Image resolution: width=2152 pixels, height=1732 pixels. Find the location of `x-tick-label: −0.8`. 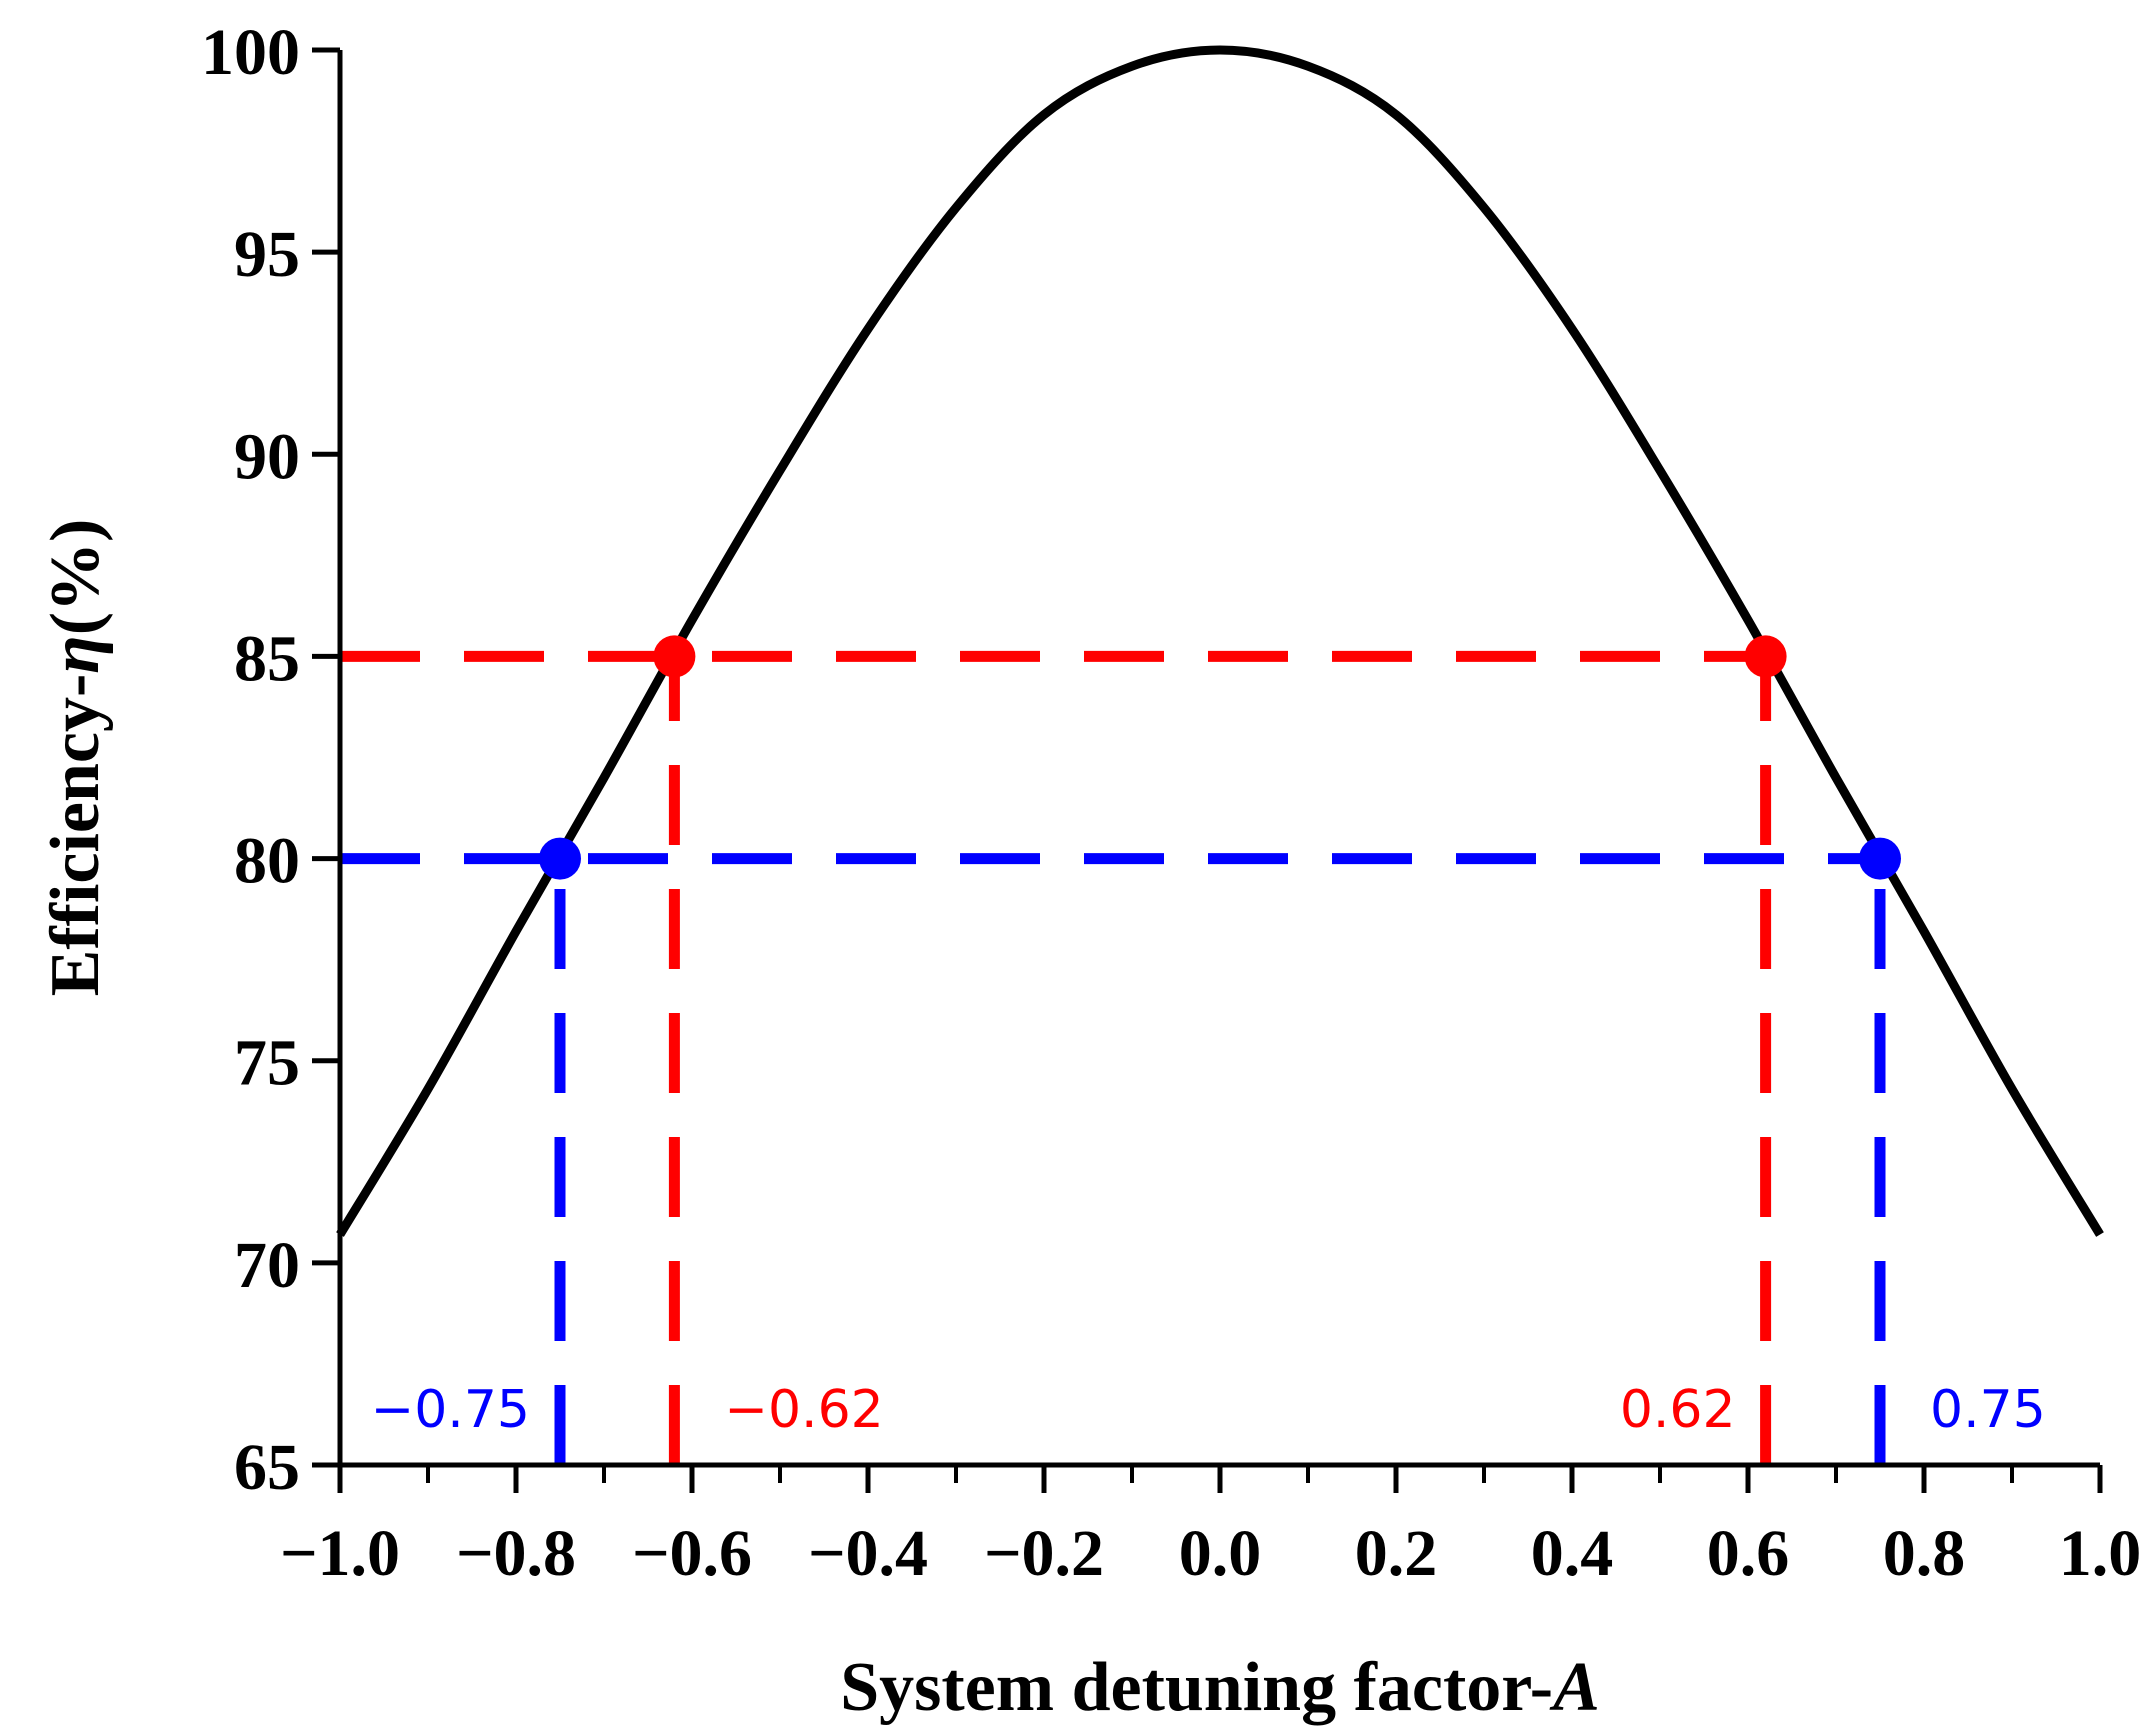

x-tick-label: −0.8 is located at coordinates (516, 1553).